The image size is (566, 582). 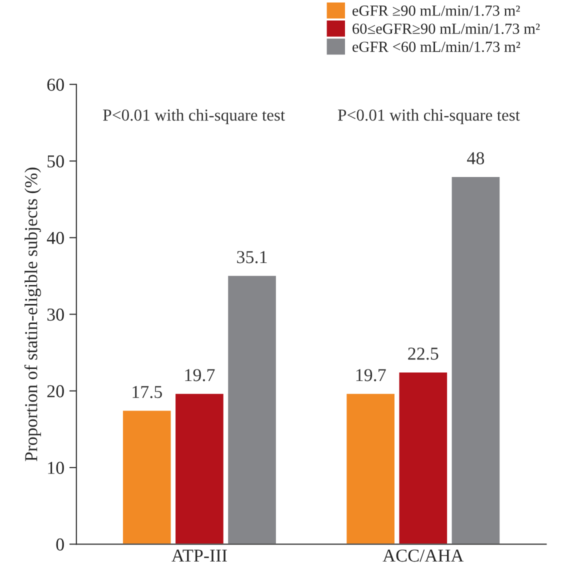 What do you see at coordinates (55, 84) in the screenshot?
I see `y-tick-label: 60` at bounding box center [55, 84].